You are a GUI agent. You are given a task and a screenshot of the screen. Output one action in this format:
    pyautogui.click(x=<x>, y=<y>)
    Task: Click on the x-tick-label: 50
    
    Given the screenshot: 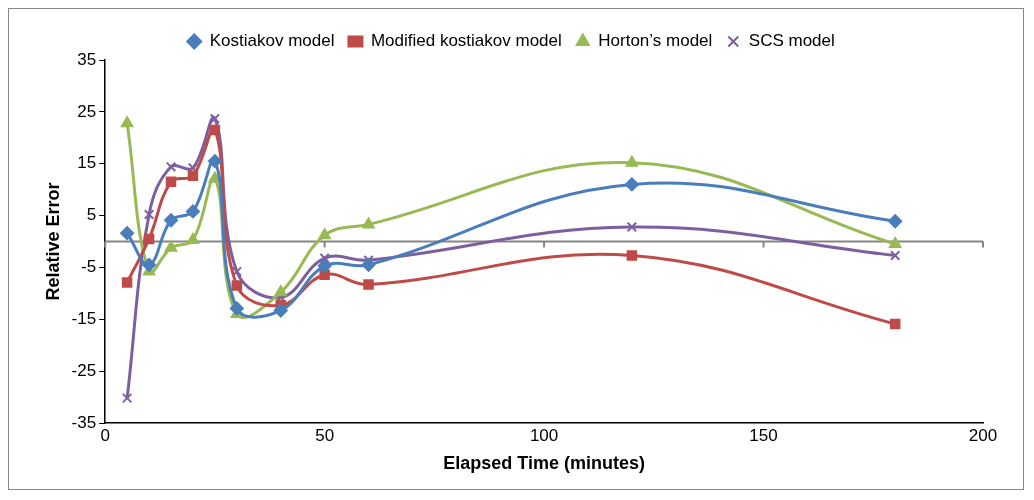 What is the action you would take?
    pyautogui.click(x=325, y=435)
    